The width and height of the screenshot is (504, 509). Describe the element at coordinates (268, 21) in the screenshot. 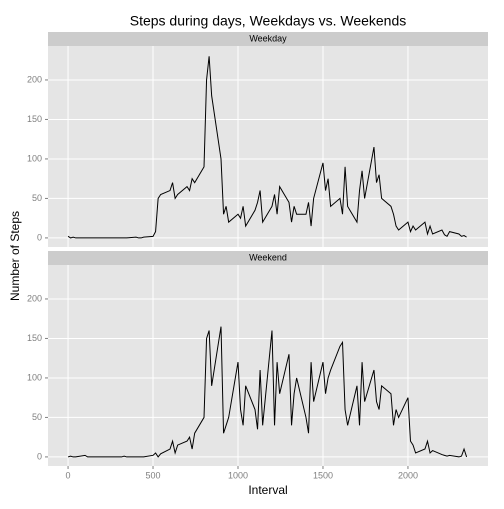

I see `chart-title: Steps during days, Weekdays vs. Weekends` at that location.